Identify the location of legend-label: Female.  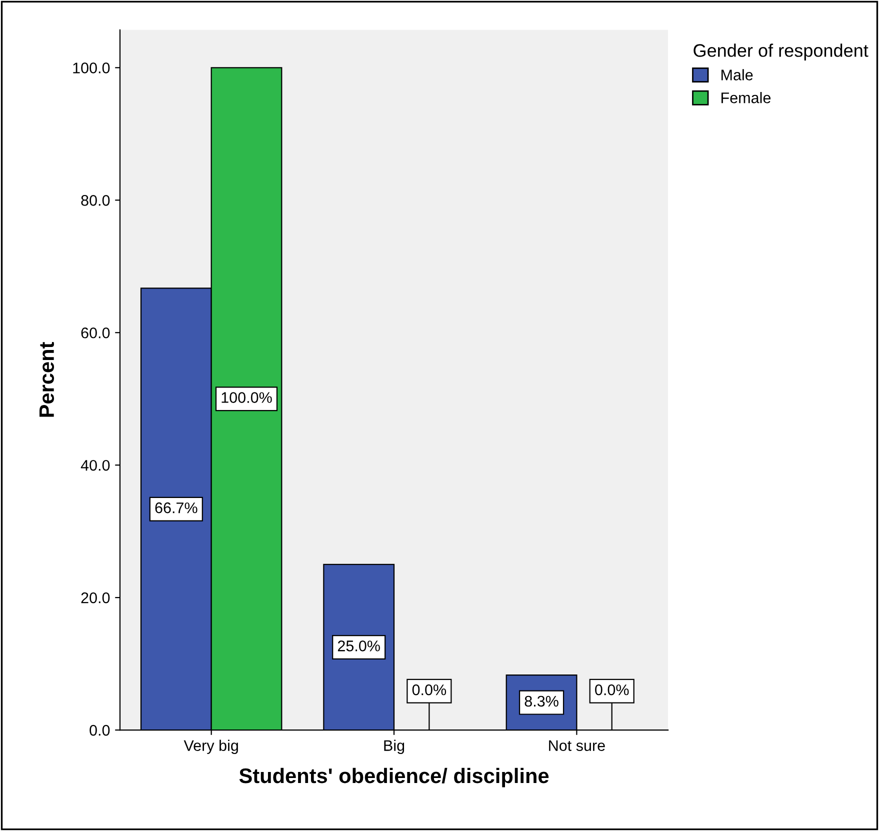
(746, 98).